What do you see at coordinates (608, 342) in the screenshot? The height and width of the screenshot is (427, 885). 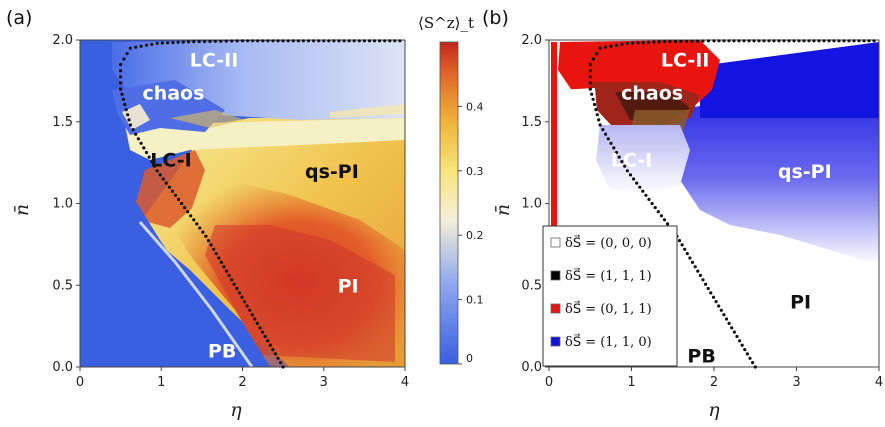 I see `legend-label-blue: δS⃗ = (1, 1, 0)` at bounding box center [608, 342].